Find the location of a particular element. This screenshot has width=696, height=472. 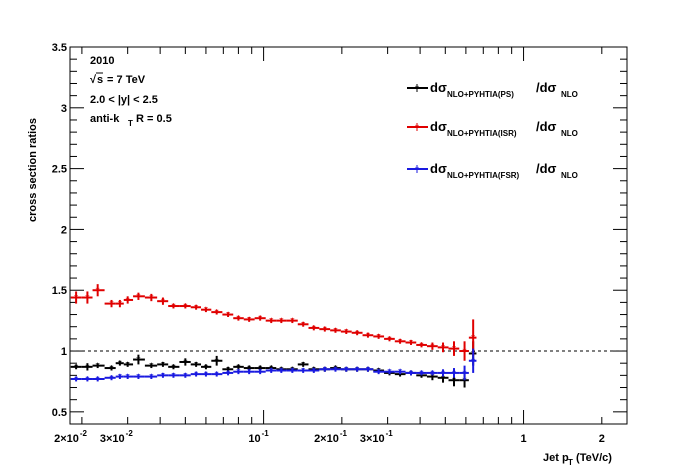

x-axis-title-sub: T is located at coordinates (570, 462).